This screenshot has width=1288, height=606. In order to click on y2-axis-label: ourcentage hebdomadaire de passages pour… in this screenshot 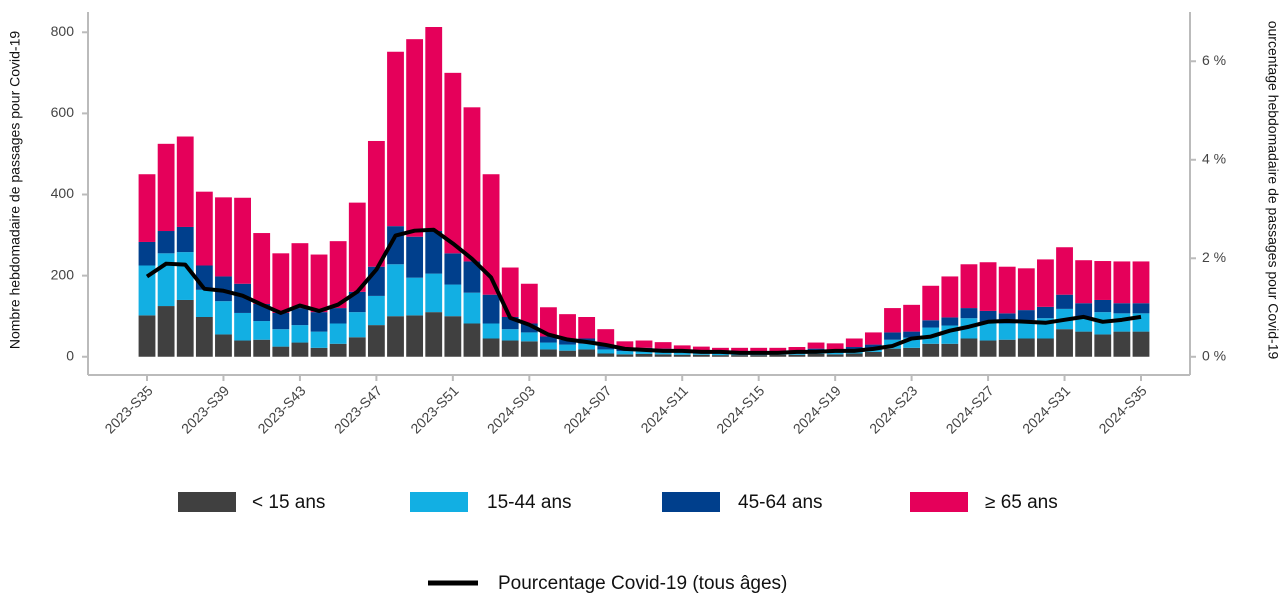, I will do `click(1273, 190)`.